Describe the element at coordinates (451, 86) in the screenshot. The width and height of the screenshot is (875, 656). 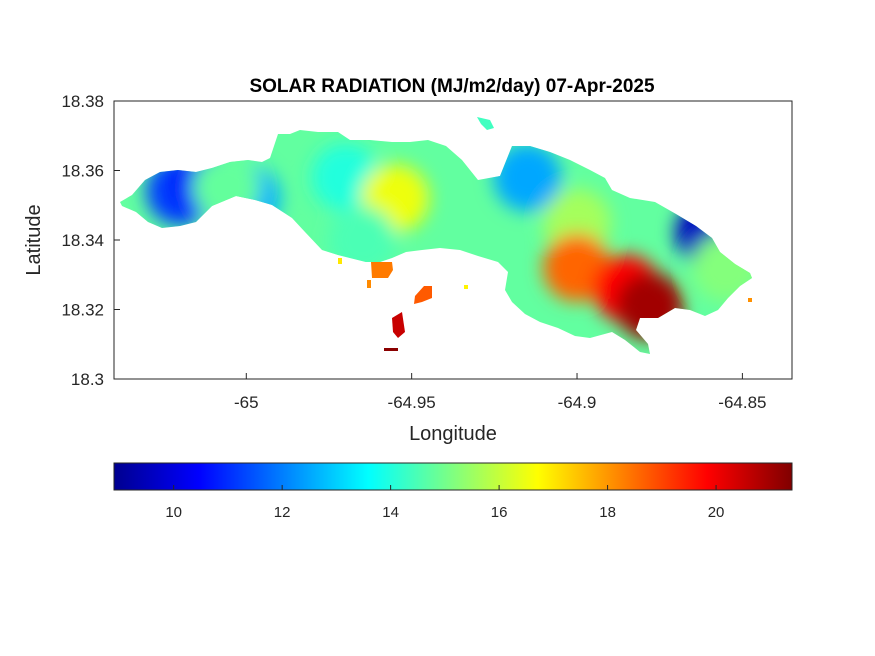
I see `chart-title: SOLAR RADIATION (MJ/m2/day) 07-Apr-2025` at that location.